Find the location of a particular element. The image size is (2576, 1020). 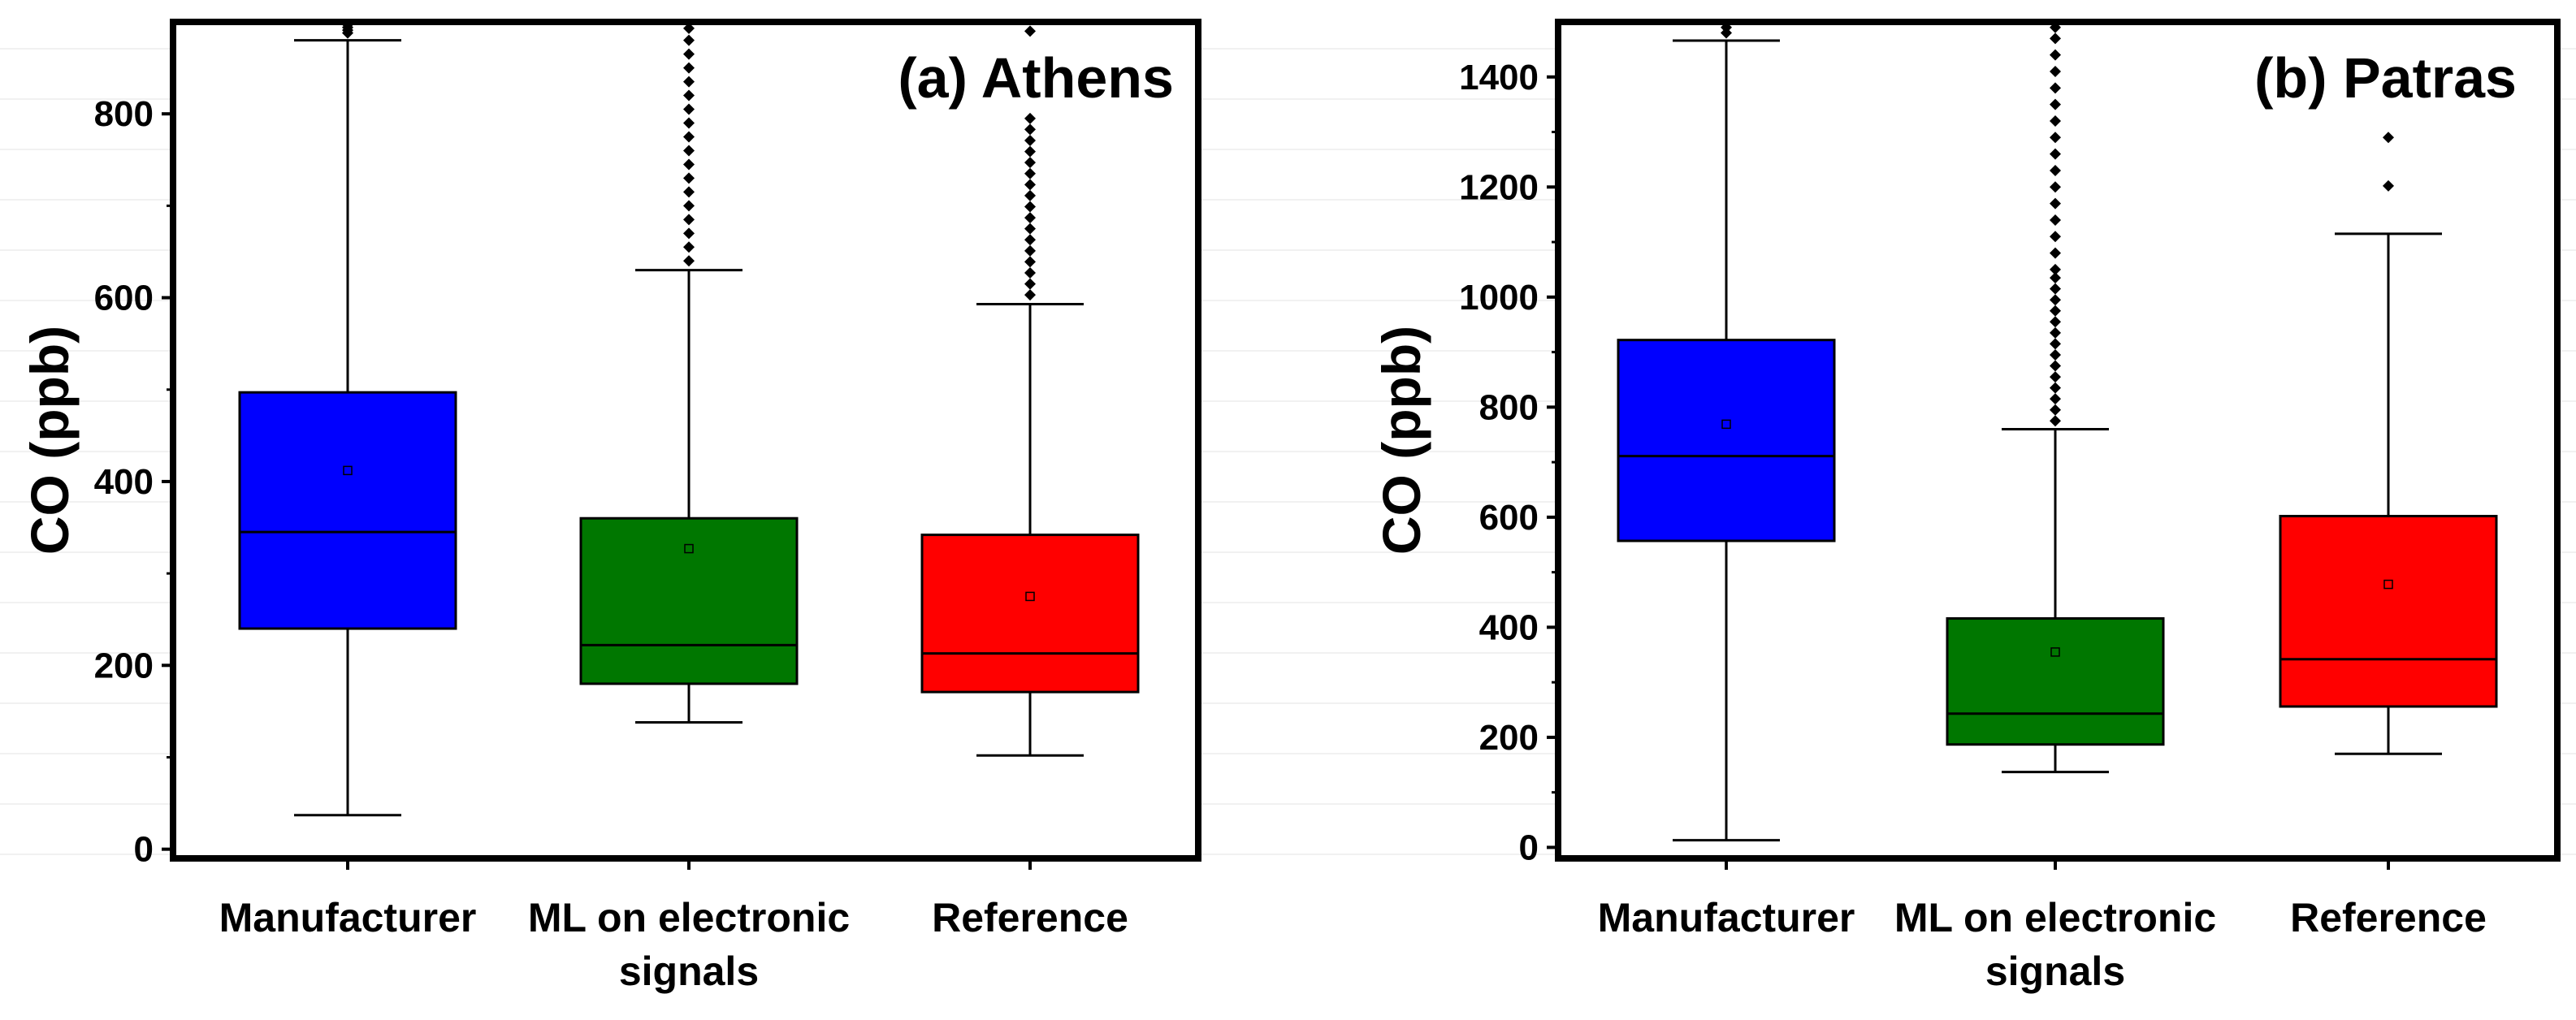

x-category-label-line: Manufacturer is located at coordinates (1727, 917).